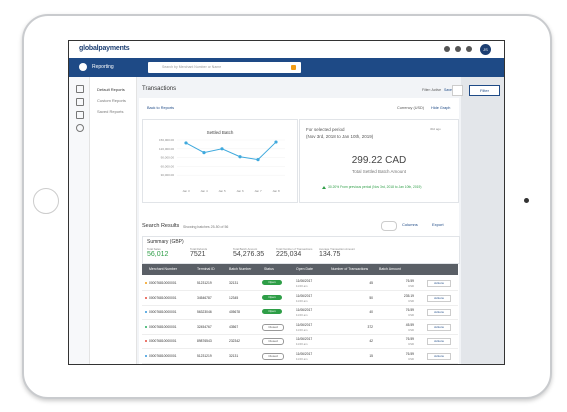 This screenshot has width=567, height=412. What do you see at coordinates (438, 224) in the screenshot?
I see `export-button: Export` at bounding box center [438, 224].